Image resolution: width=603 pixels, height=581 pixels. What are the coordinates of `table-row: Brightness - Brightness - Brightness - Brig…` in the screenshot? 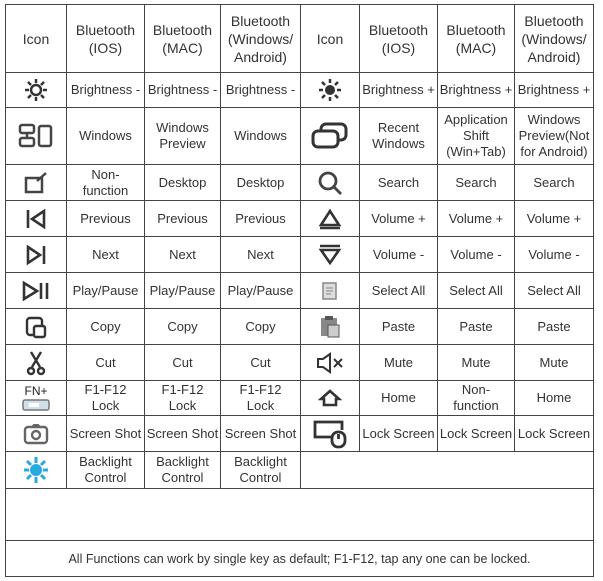 It's located at (299, 90).